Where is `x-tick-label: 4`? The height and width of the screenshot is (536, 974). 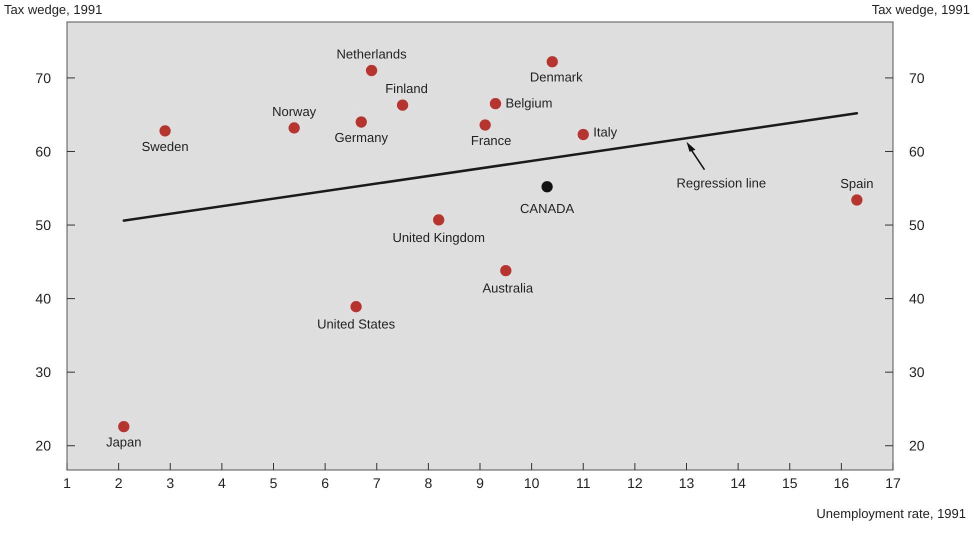
x-tick-label: 4 is located at coordinates (222, 483).